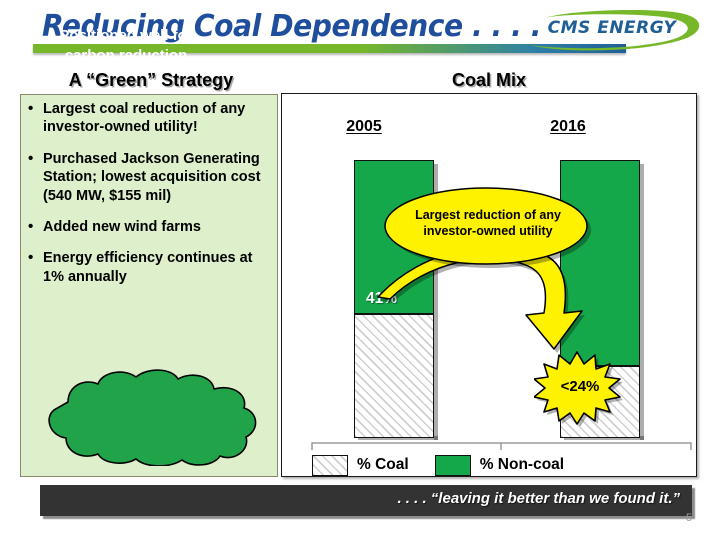 This screenshot has width=710, height=533. Describe the element at coordinates (398, 438) in the screenshot. I see `bar-shadow-2005-b` at that location.